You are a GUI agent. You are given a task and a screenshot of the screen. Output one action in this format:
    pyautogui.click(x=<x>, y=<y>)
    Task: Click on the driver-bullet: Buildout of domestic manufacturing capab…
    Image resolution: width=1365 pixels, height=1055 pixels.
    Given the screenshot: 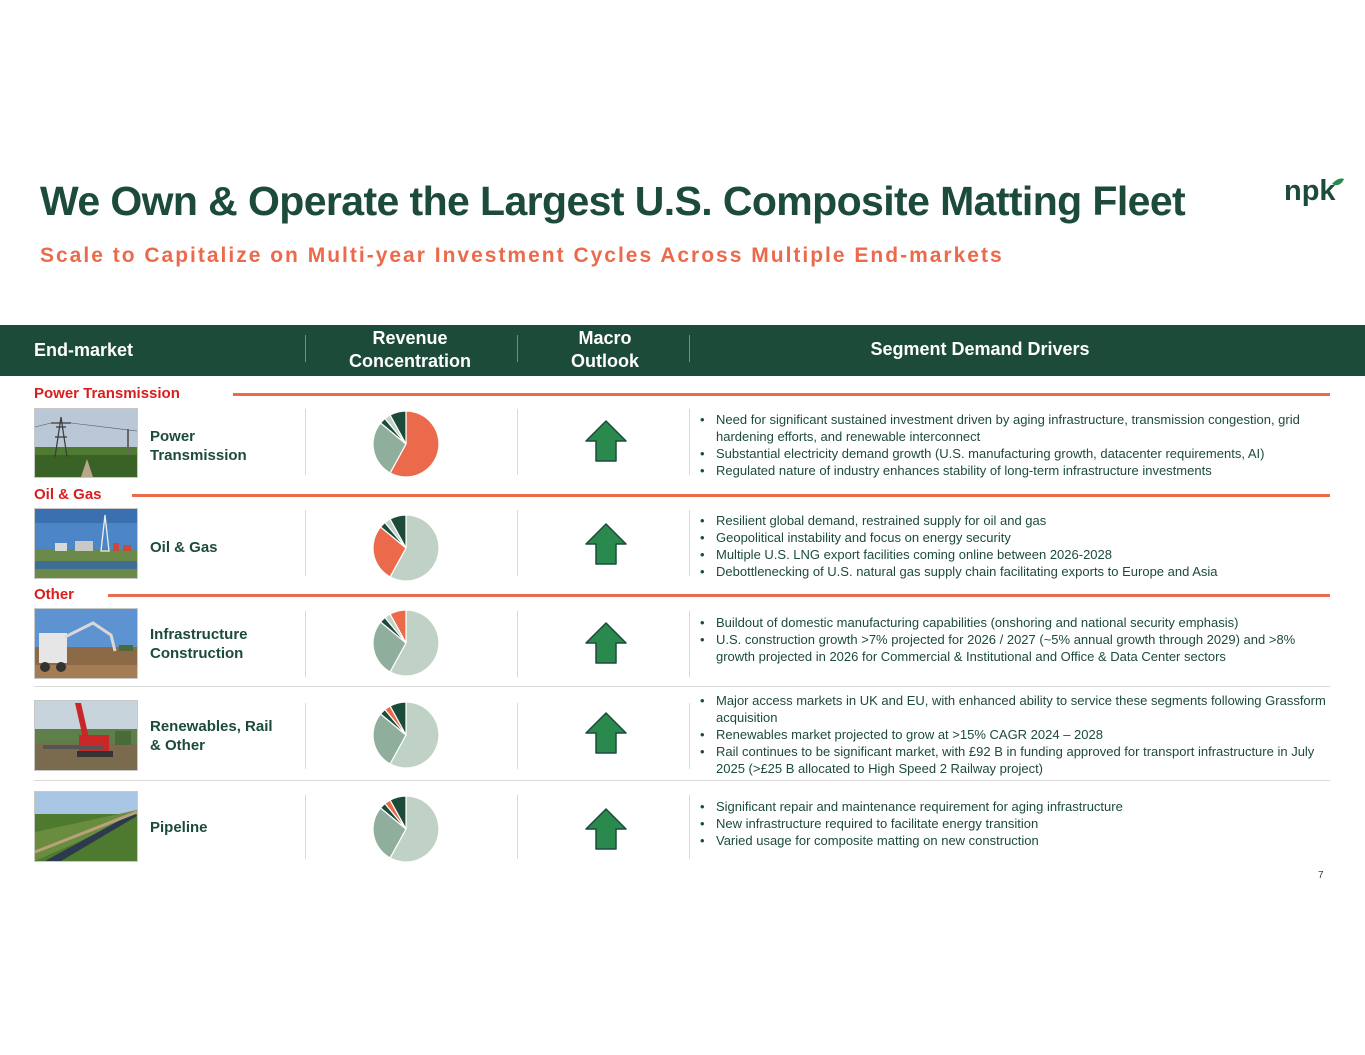 What is the action you would take?
    pyautogui.click(x=1015, y=622)
    